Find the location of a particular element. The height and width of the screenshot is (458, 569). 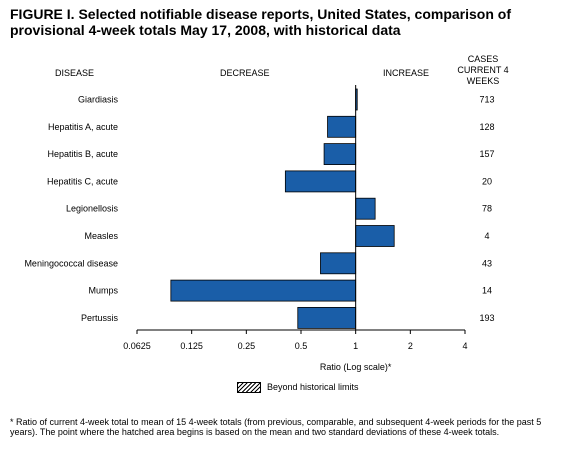

x-tick-label: 4 is located at coordinates (464, 346).